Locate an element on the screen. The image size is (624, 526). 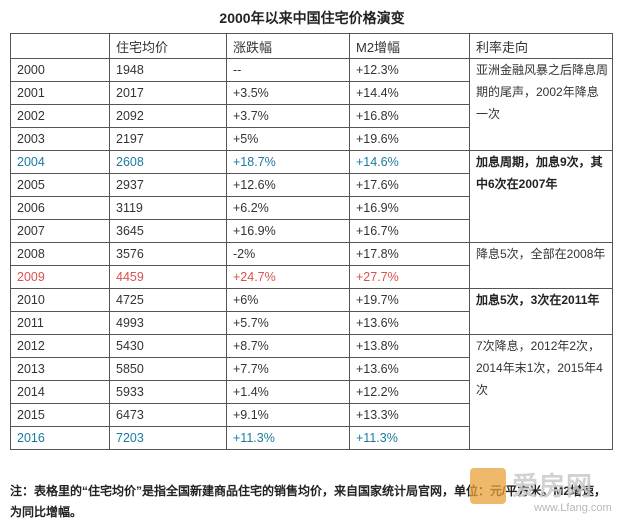
year-cell: 2005 is located at coordinates (60, 185).